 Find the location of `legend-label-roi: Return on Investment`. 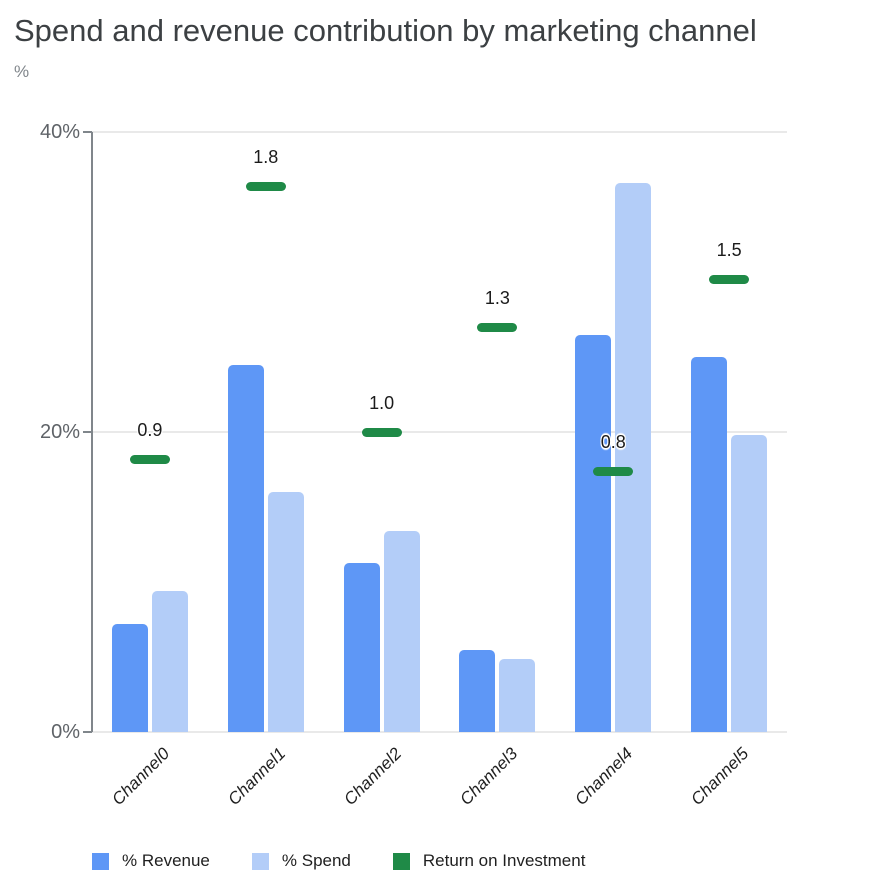

legend-label-roi: Return on Investment is located at coordinates (504, 860).